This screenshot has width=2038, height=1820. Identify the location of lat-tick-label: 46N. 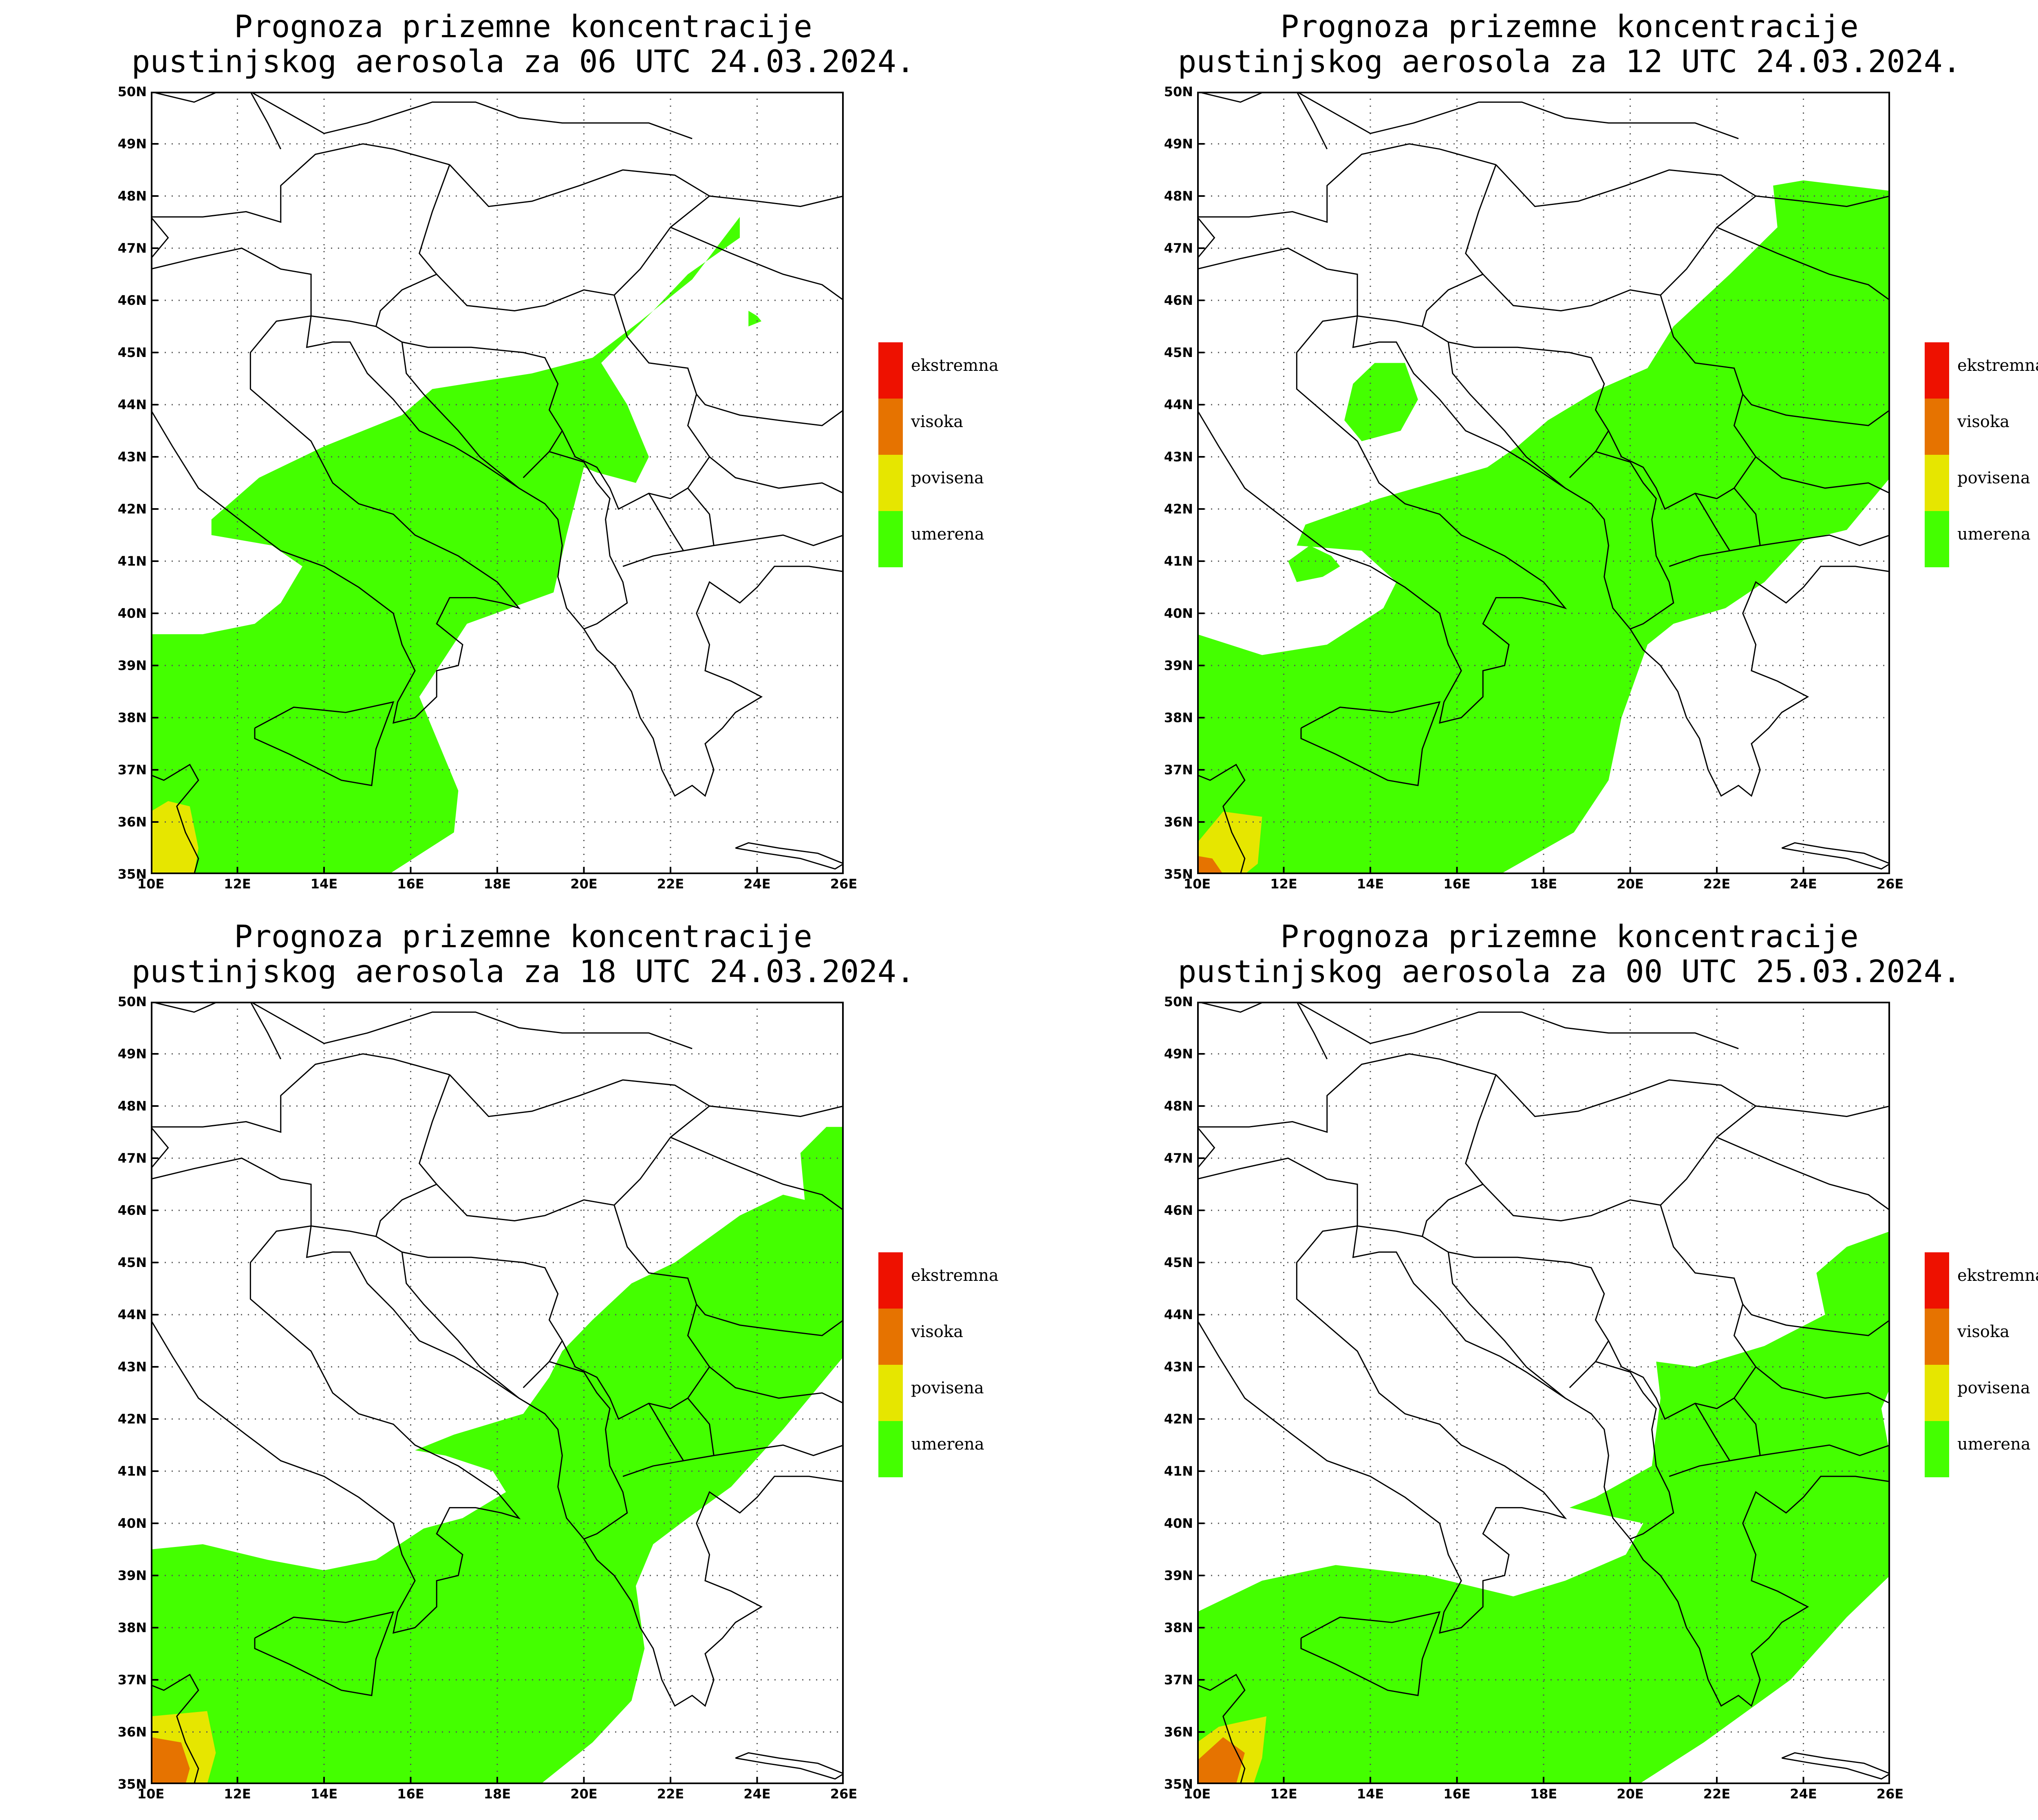
(132, 1211).